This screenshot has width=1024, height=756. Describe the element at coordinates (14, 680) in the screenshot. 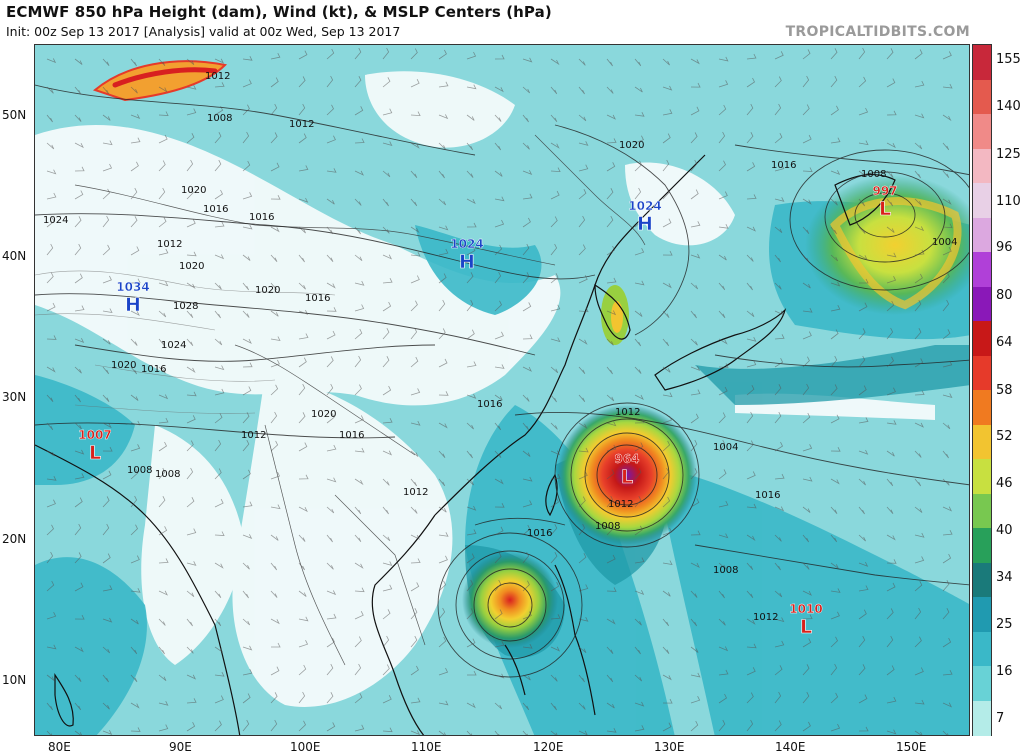

I see `lat-label-10n: 10N` at that location.